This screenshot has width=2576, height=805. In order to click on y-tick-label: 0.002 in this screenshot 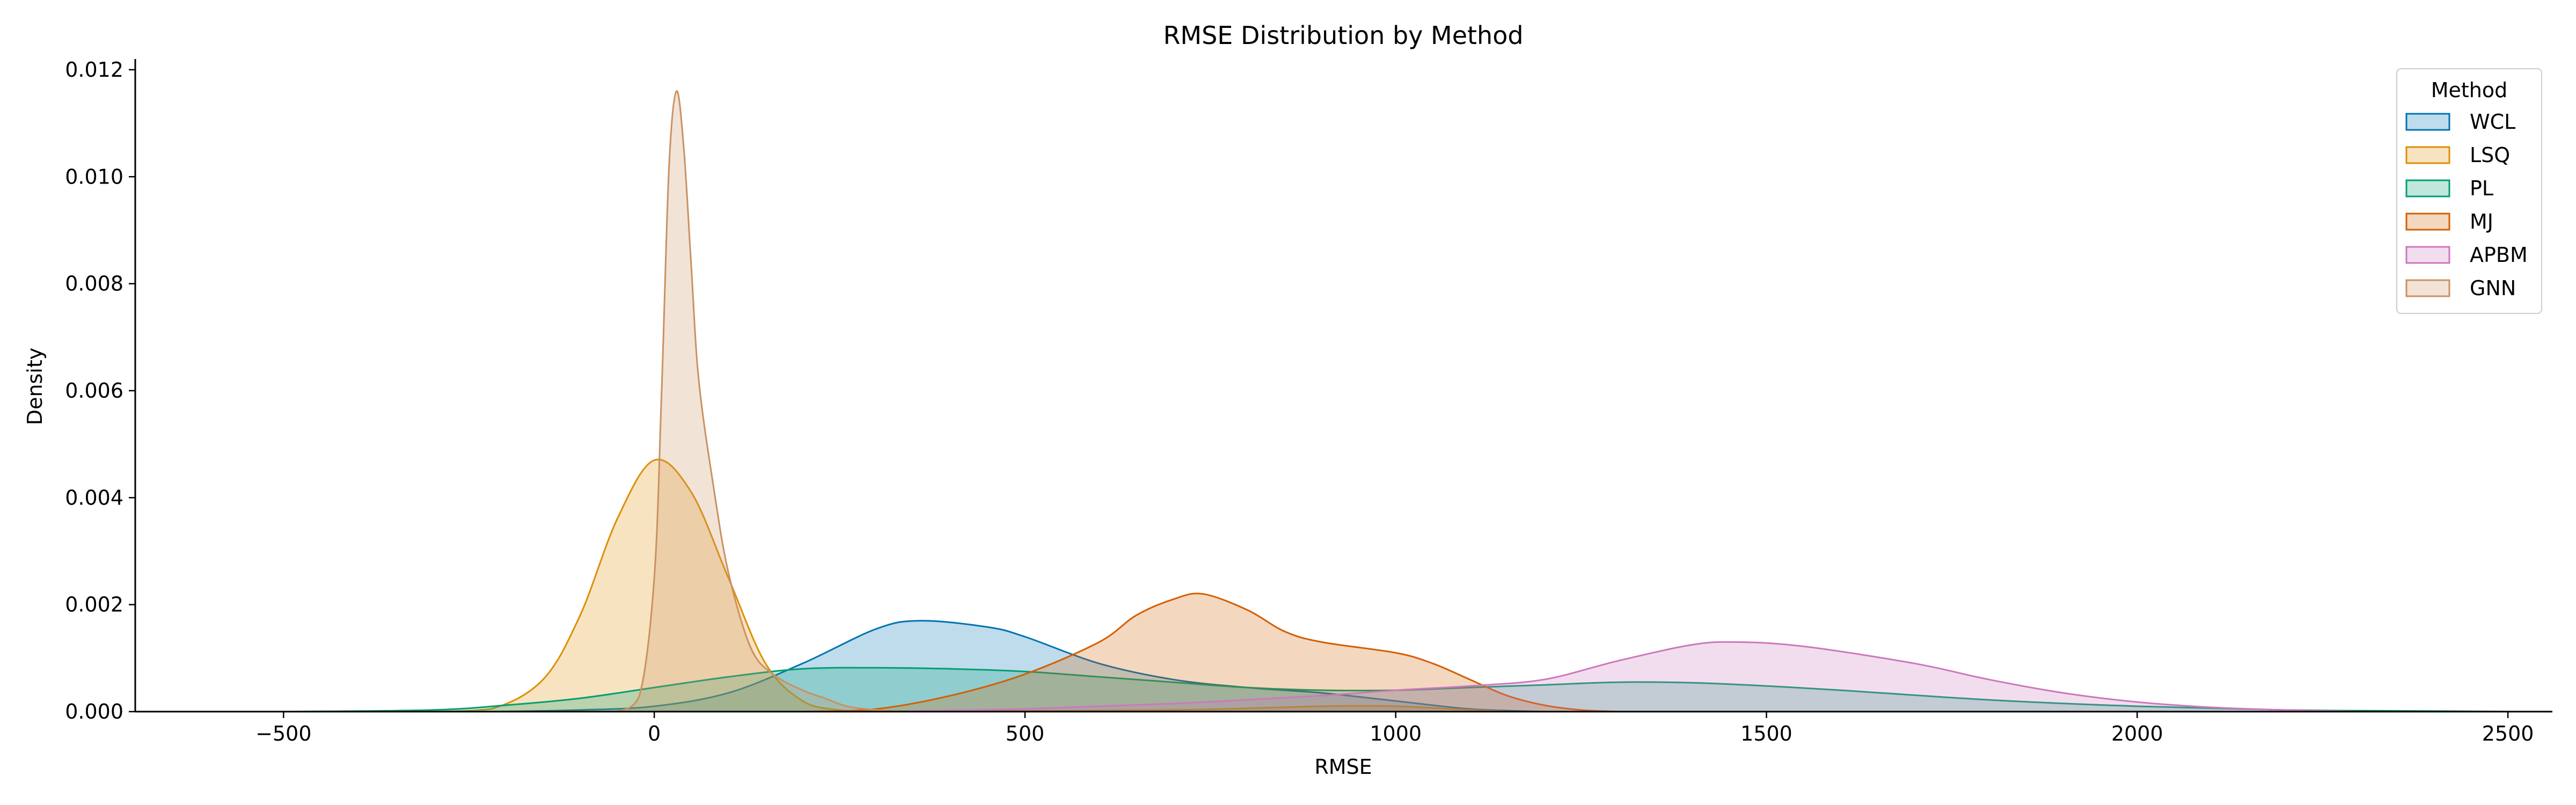, I will do `click(94, 605)`.